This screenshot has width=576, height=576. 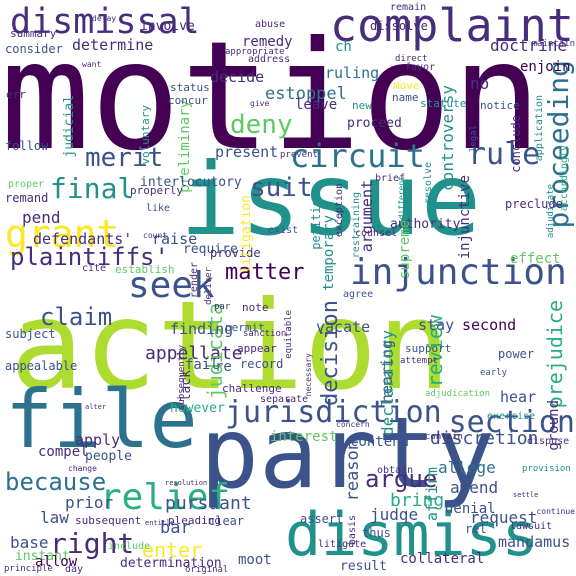 What do you see at coordinates (255, 307) in the screenshot?
I see `word-note: note` at bounding box center [255, 307].